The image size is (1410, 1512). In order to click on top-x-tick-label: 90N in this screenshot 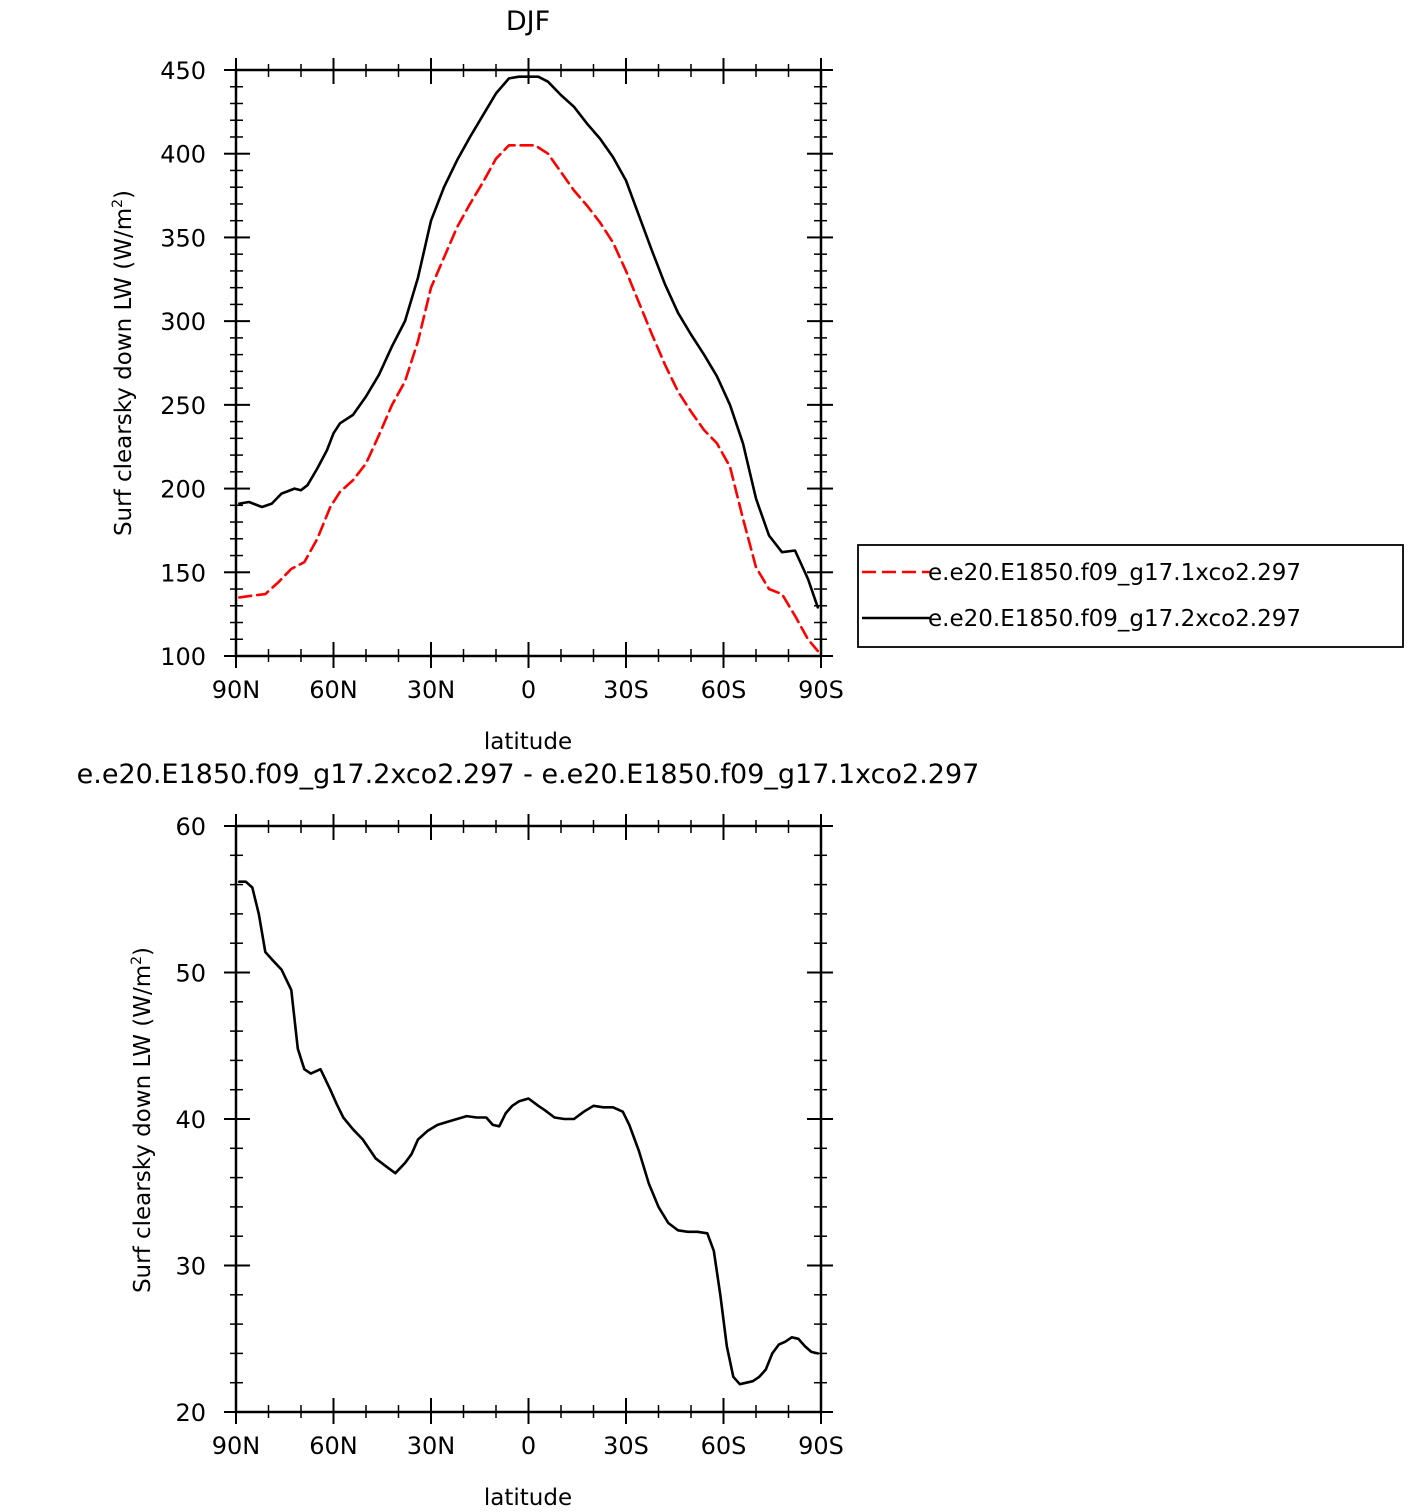, I will do `click(236, 690)`.